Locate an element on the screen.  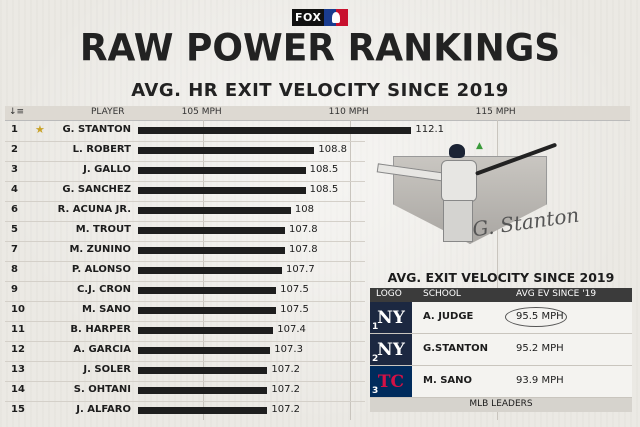
rank-number: 13 is located at coordinates (18, 369).